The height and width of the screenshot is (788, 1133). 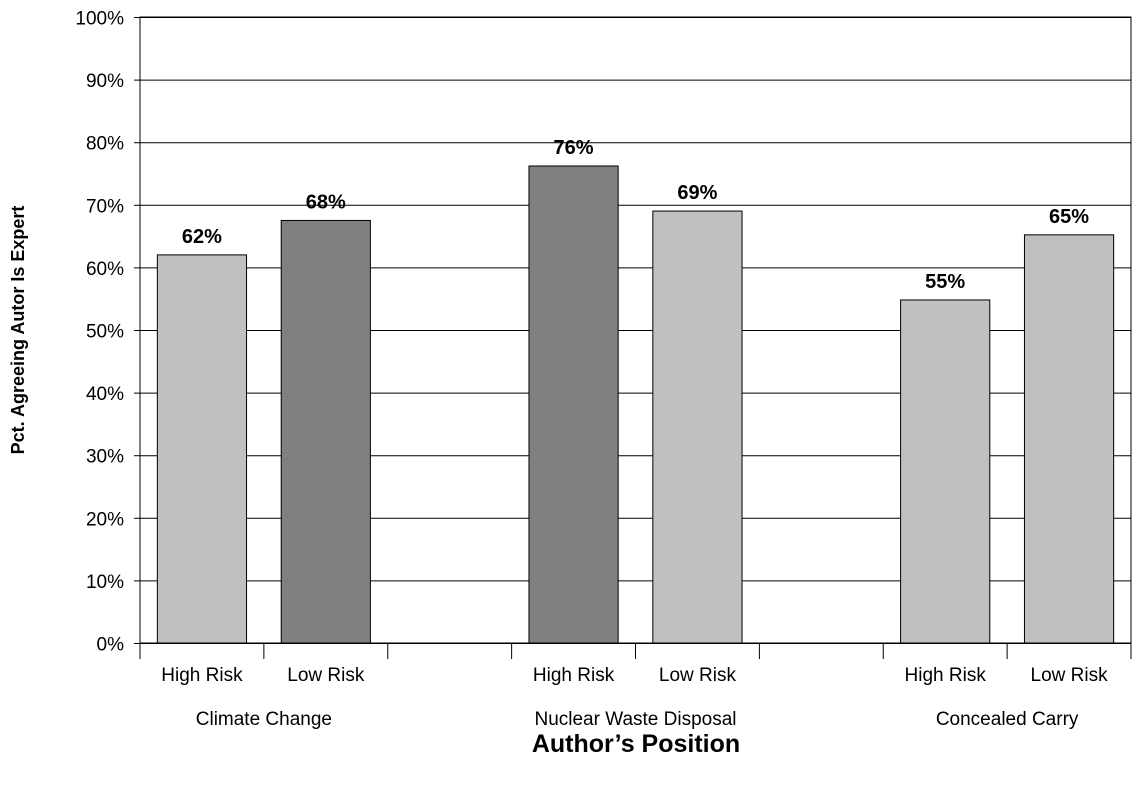 I want to click on data-label: 65%, so click(x=1069, y=217).